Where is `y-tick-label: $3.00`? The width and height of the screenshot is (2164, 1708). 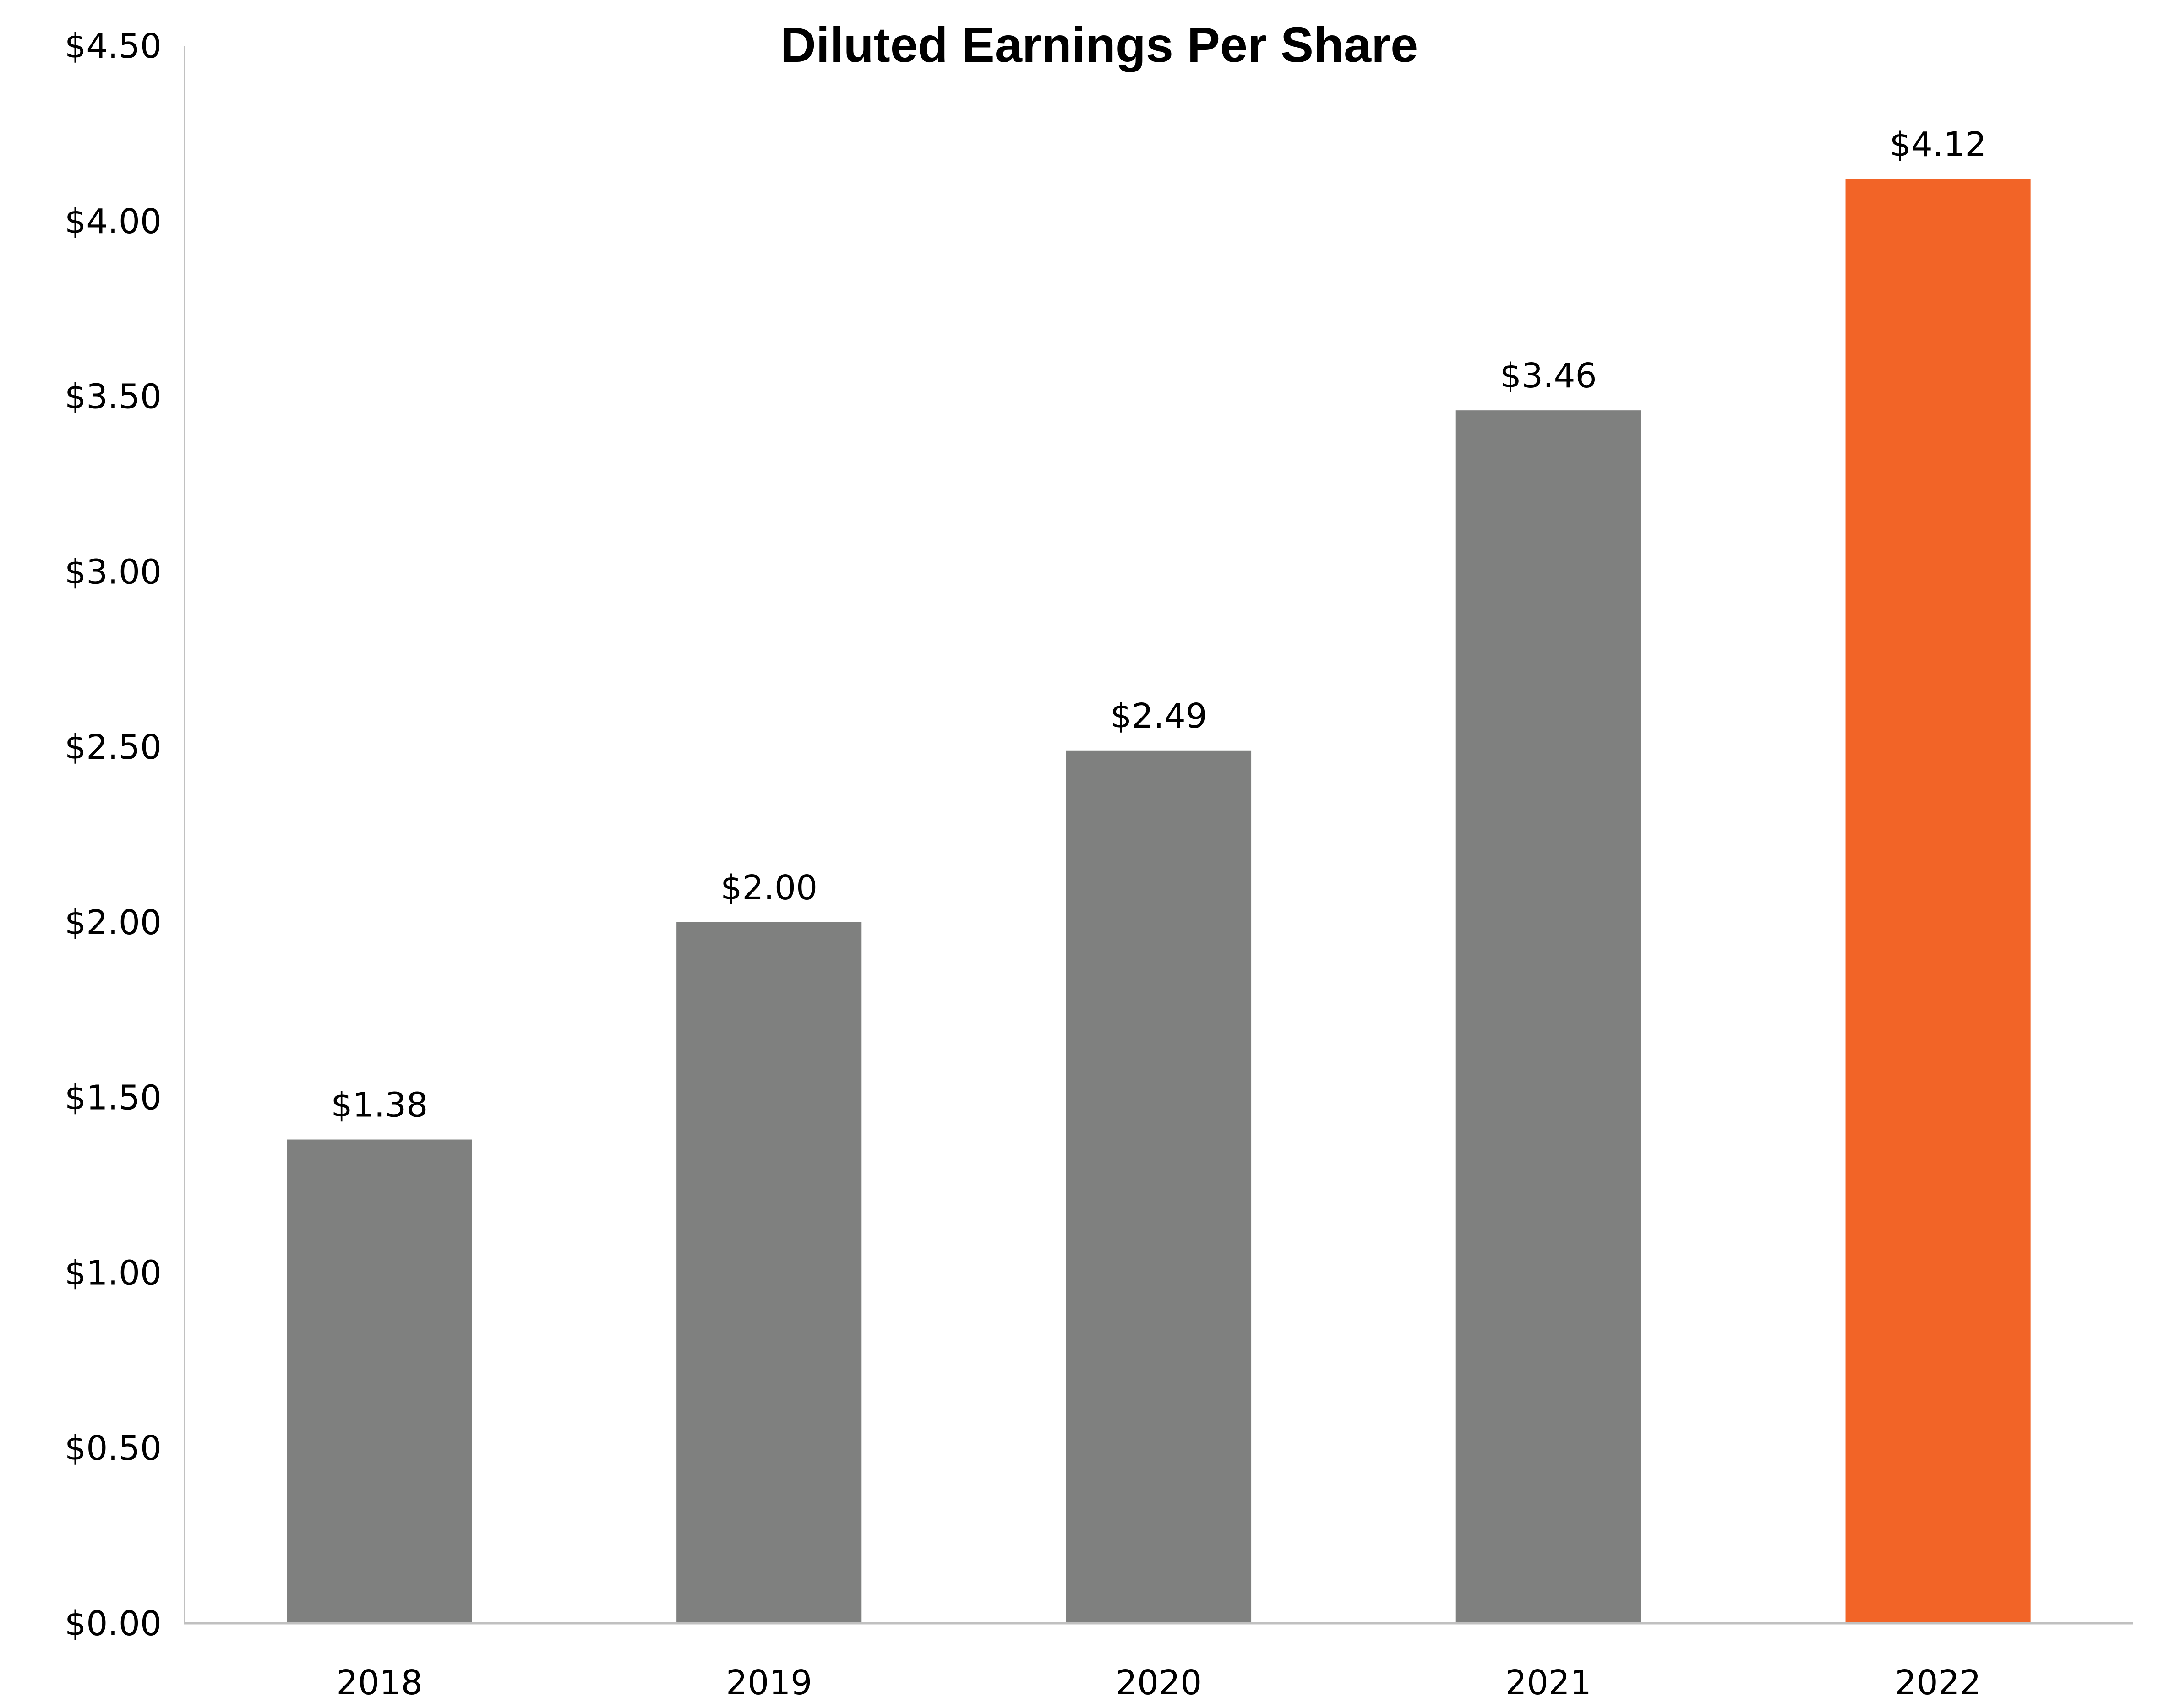 y-tick-label: $3.00 is located at coordinates (114, 572).